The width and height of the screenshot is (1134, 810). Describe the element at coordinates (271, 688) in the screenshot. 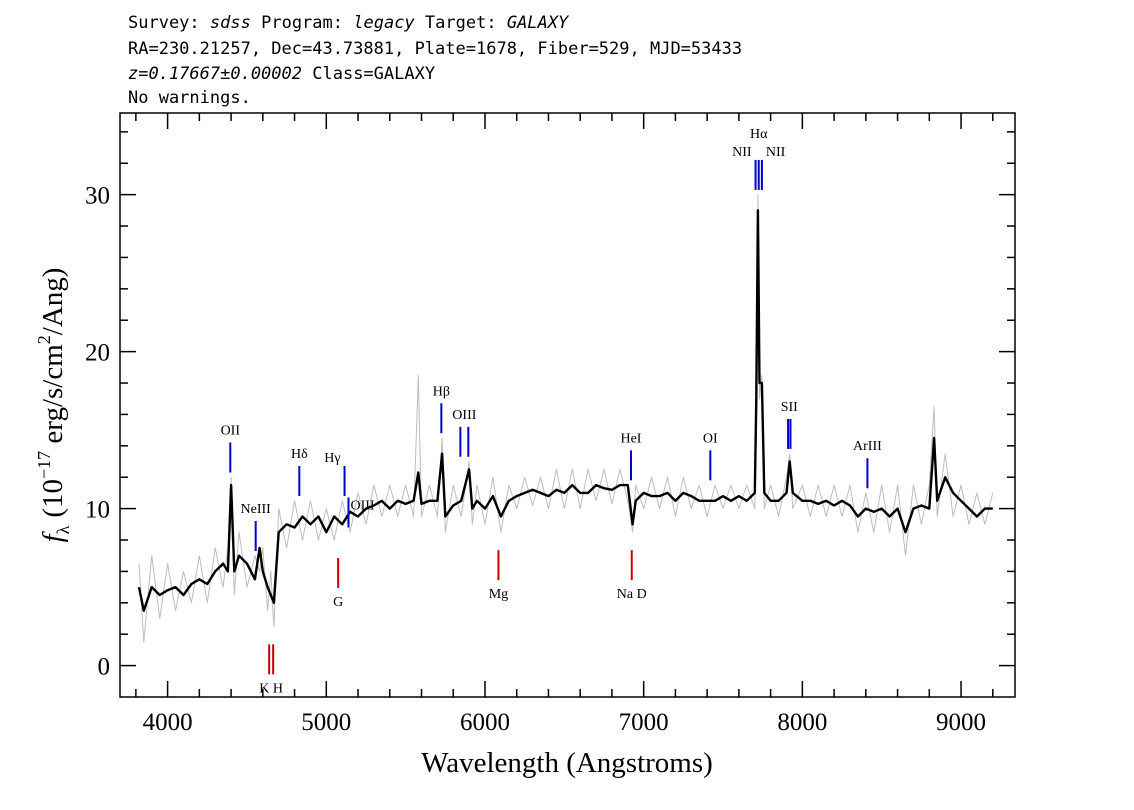

I see `absorption-label: K H` at that location.